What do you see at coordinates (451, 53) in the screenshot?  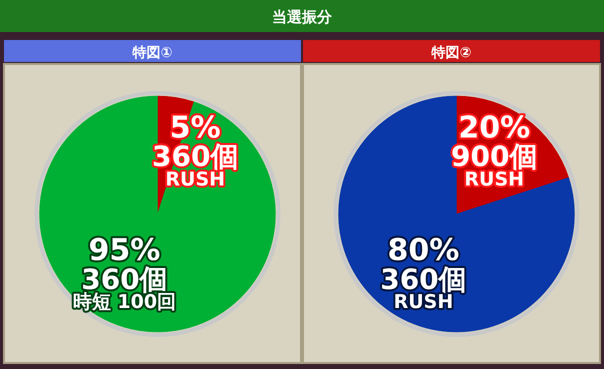 I see `chart-title: 特図②` at bounding box center [451, 53].